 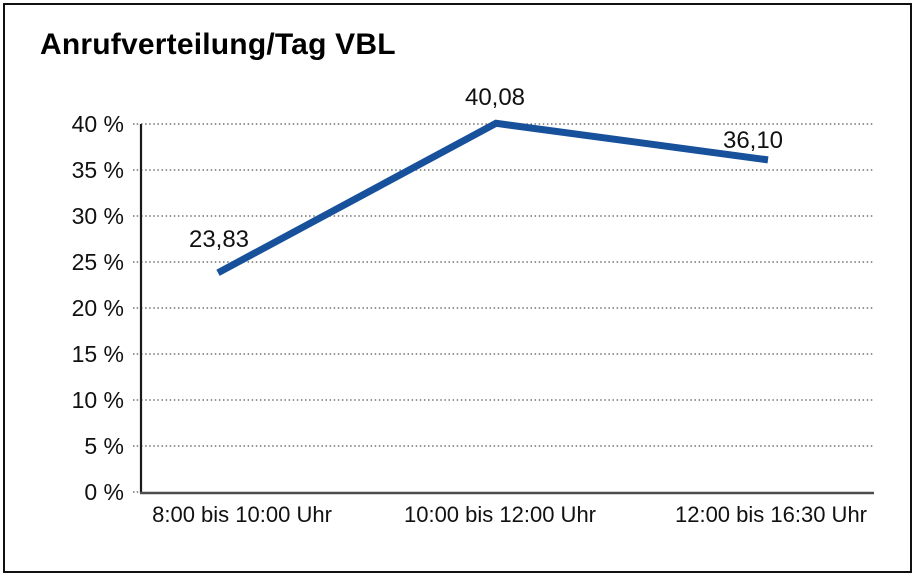 I want to click on y-tick-label: 25 %, so click(x=97, y=262).